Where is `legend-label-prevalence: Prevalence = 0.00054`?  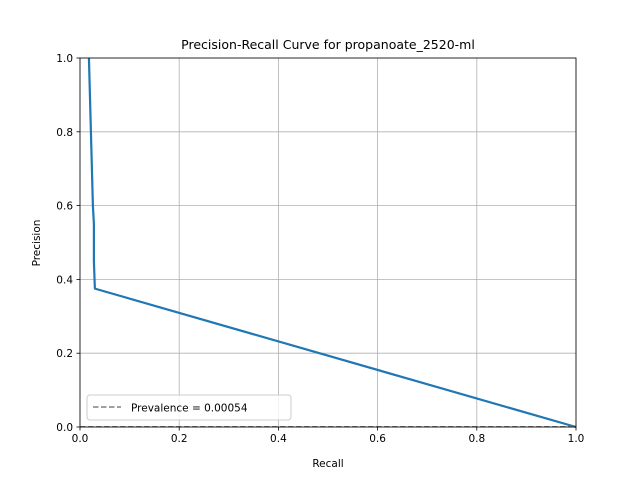 legend-label-prevalence: Prevalence = 0.00054 is located at coordinates (189, 409).